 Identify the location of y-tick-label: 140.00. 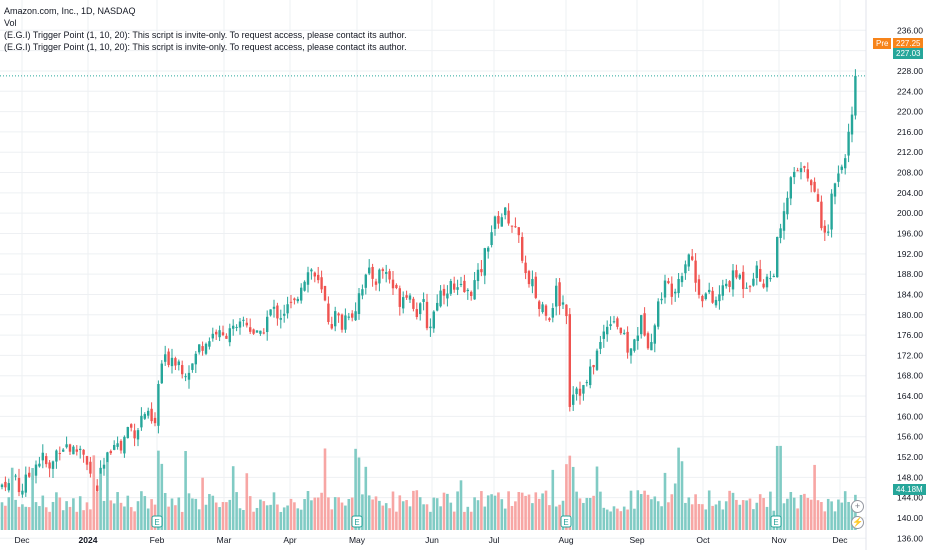
(910, 518).